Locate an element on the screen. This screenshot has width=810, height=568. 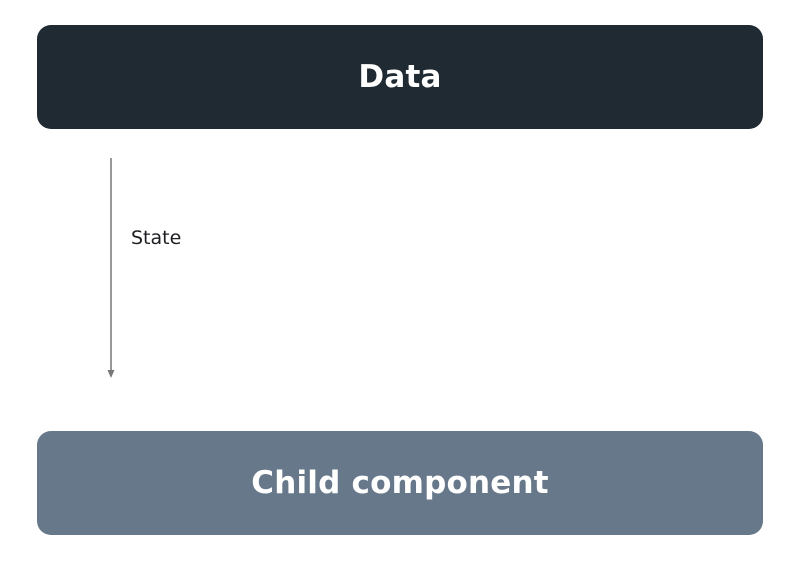
state-arrow-head is located at coordinates (111, 374).